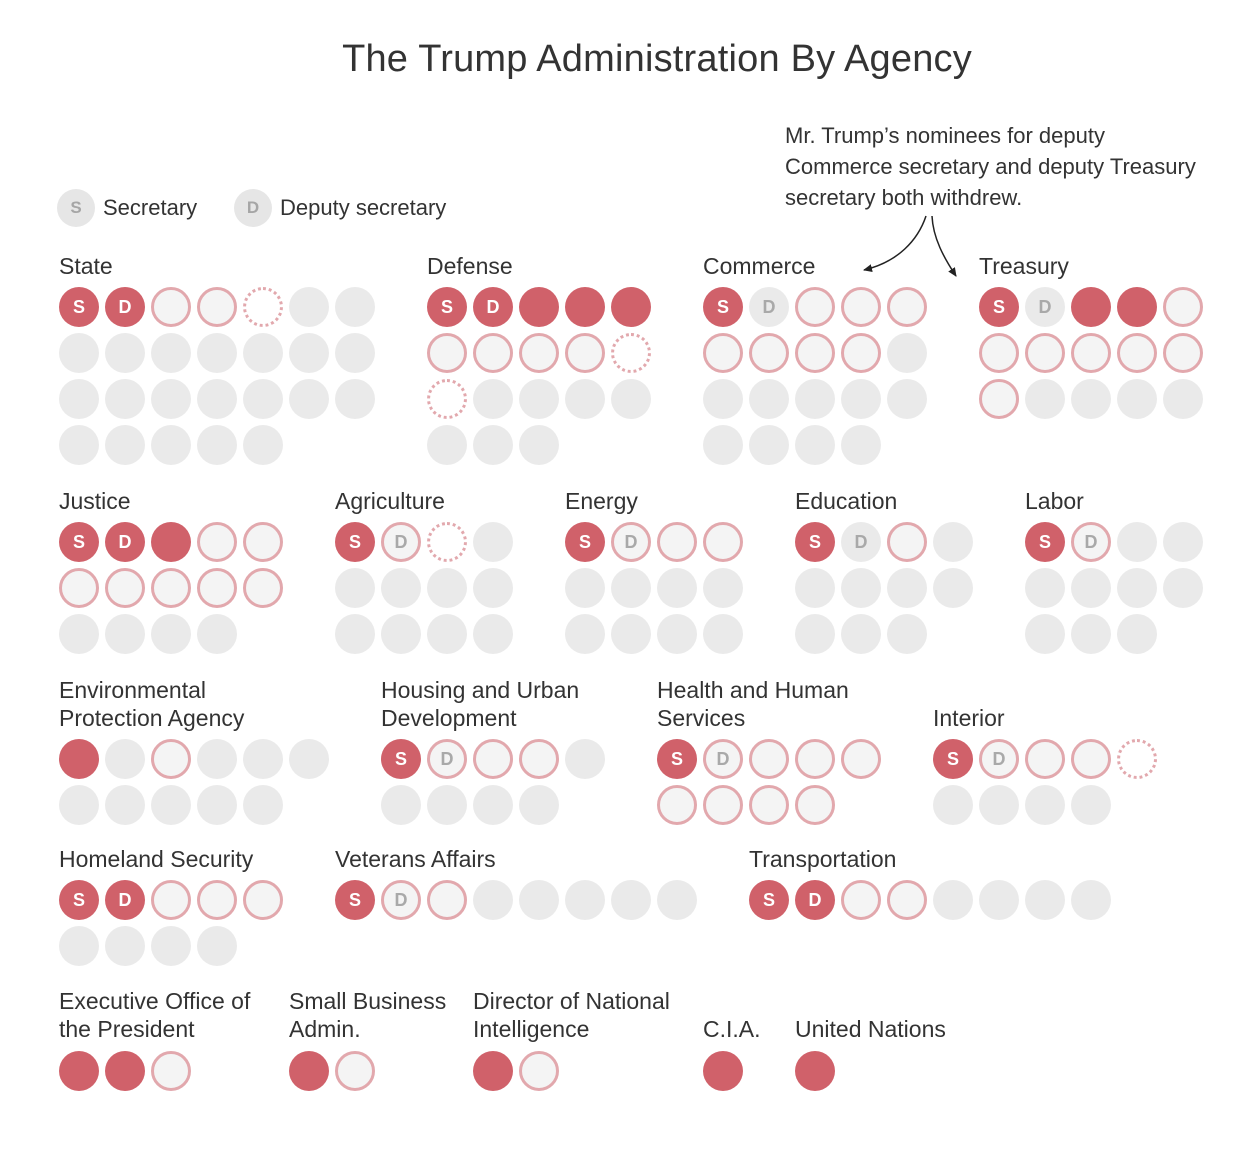 The image size is (1254, 1158). Describe the element at coordinates (631, 353) in the screenshot. I see `defense-position-withdrawn` at that location.